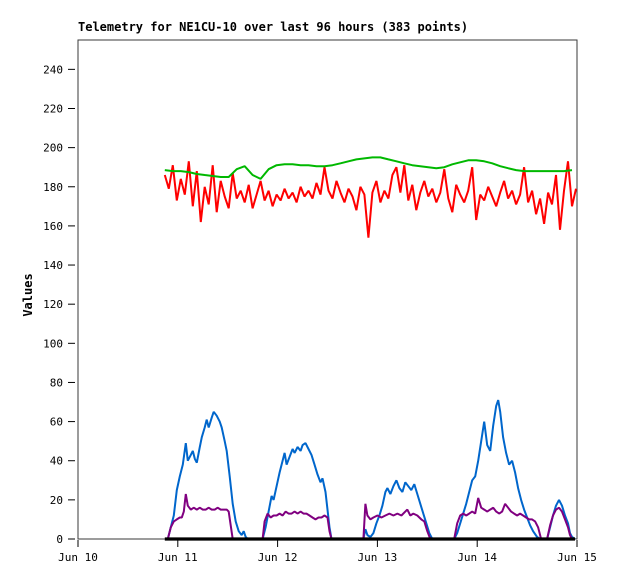  Describe the element at coordinates (278, 557) in the screenshot. I see `x-tick-label: Jun 12` at that location.